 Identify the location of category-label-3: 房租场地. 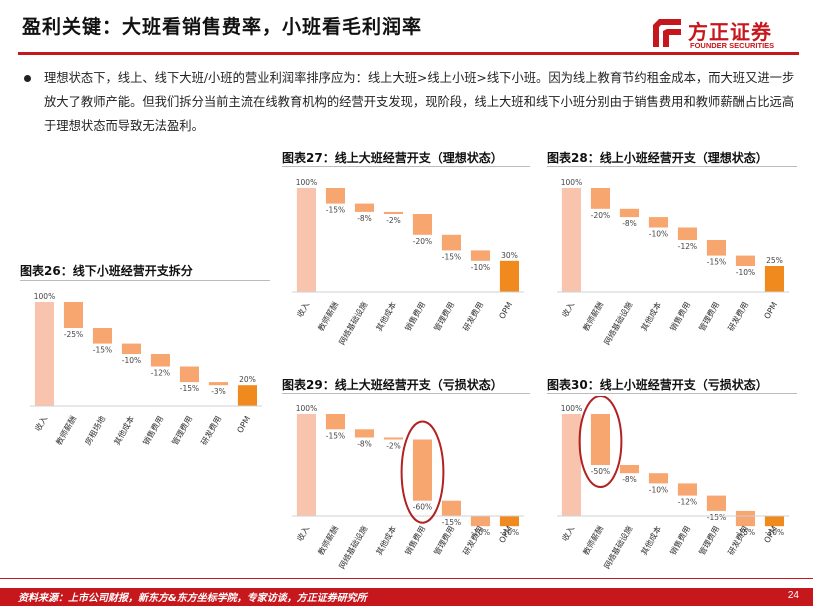
(95, 430).